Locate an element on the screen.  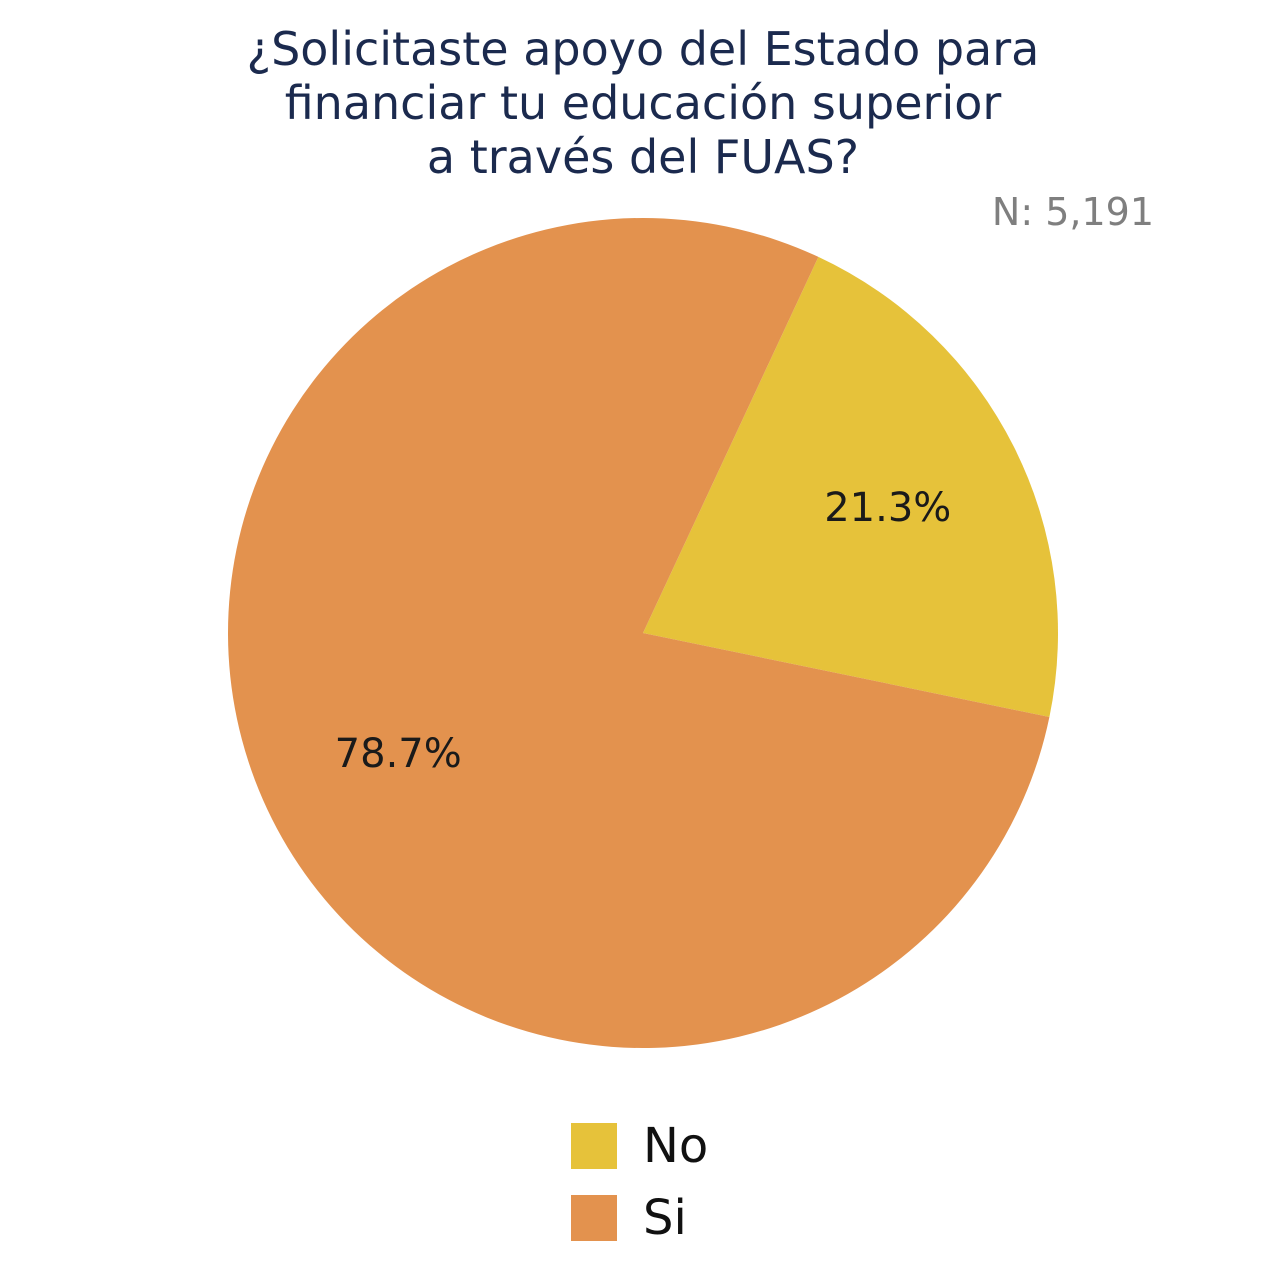
slice-label-si: 78.7% is located at coordinates (398, 754).